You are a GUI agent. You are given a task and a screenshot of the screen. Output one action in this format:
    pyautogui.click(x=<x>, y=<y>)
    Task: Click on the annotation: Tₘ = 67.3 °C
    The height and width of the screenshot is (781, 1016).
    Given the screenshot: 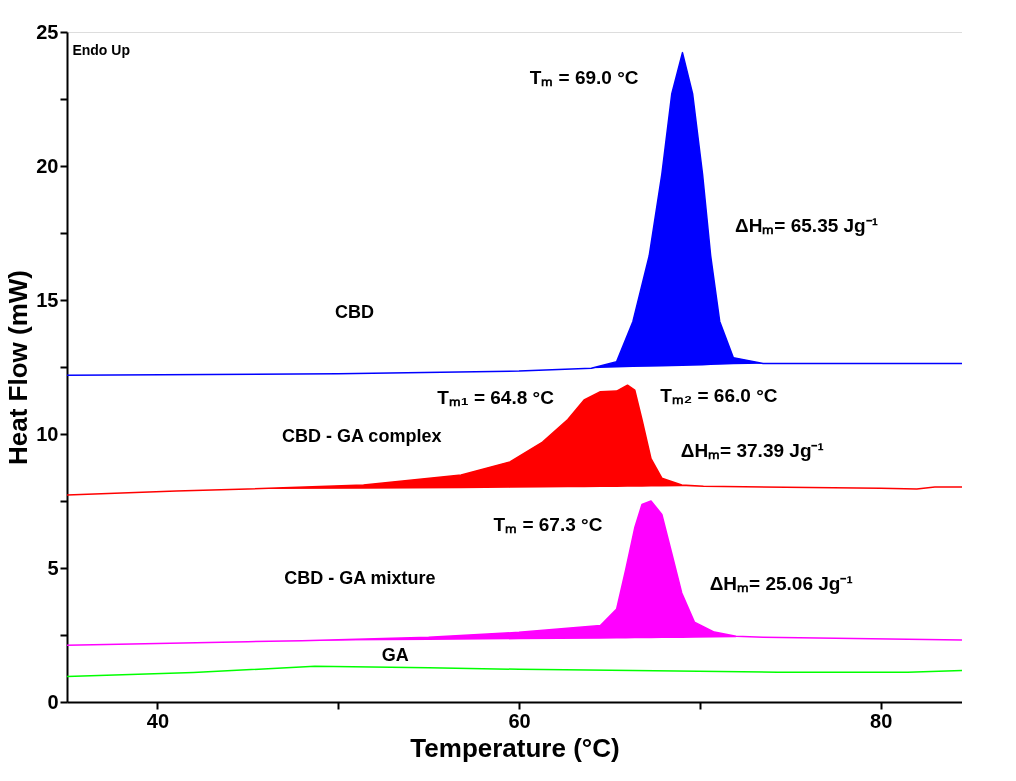 What is the action you would take?
    pyautogui.click(x=548, y=525)
    